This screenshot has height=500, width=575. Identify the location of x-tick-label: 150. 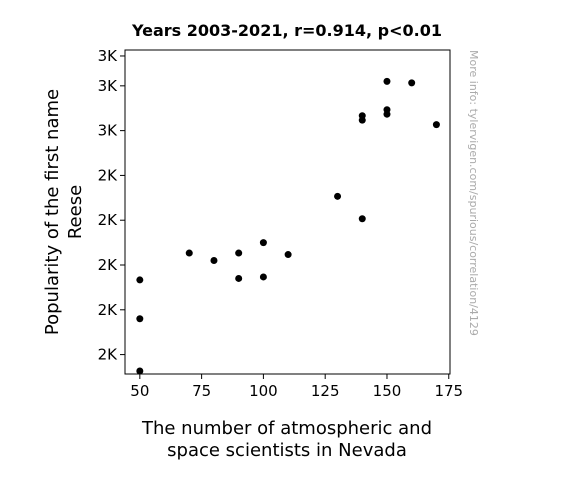
(387, 391).